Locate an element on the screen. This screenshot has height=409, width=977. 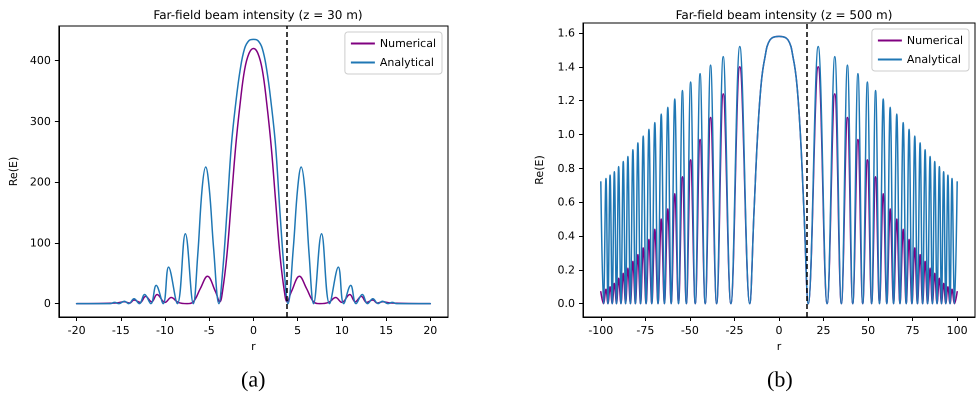
x-tick-label: -15 is located at coordinates (121, 330).